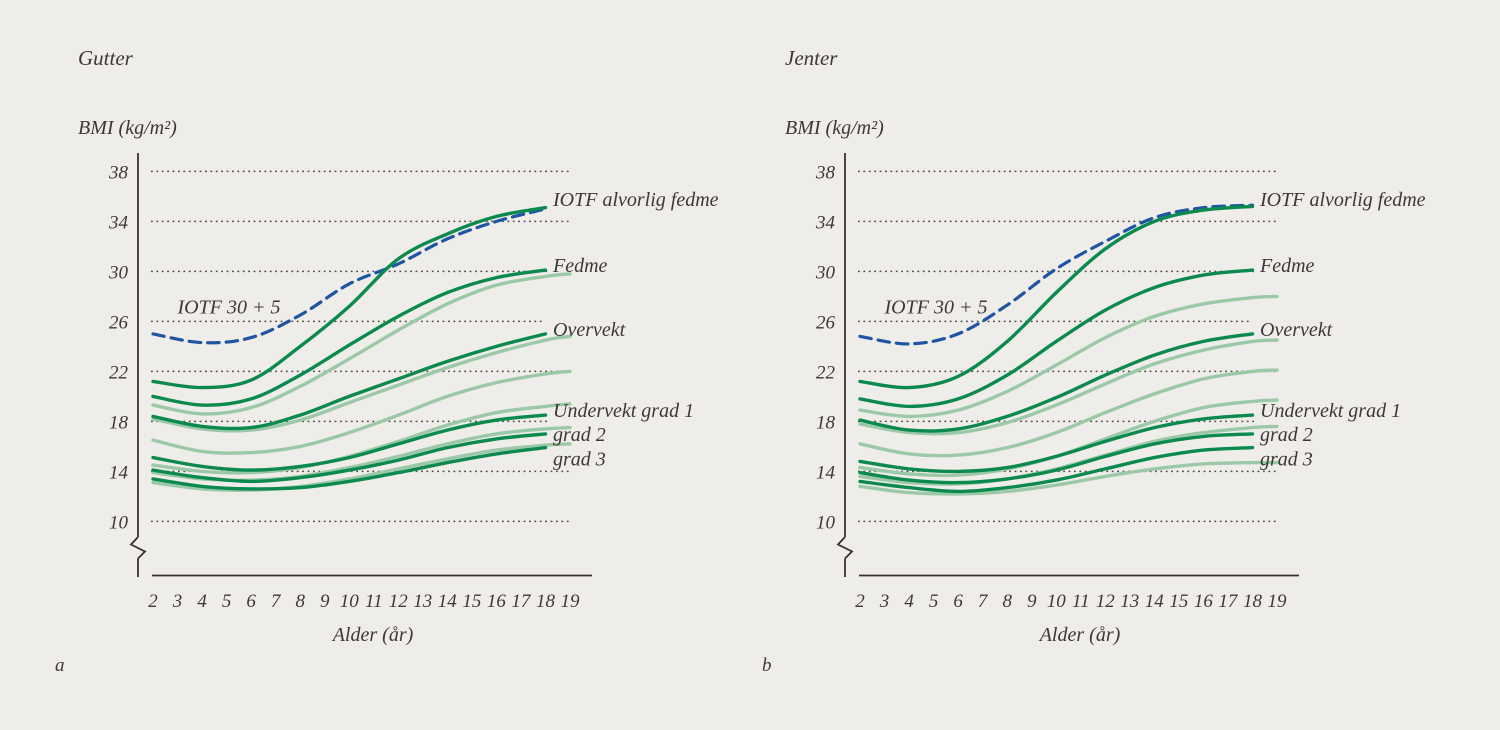 Image resolution: width=1500 pixels, height=730 pixels. Describe the element at coordinates (1080, 635) in the screenshot. I see `x-axis-title-girls: Alder (år)` at that location.